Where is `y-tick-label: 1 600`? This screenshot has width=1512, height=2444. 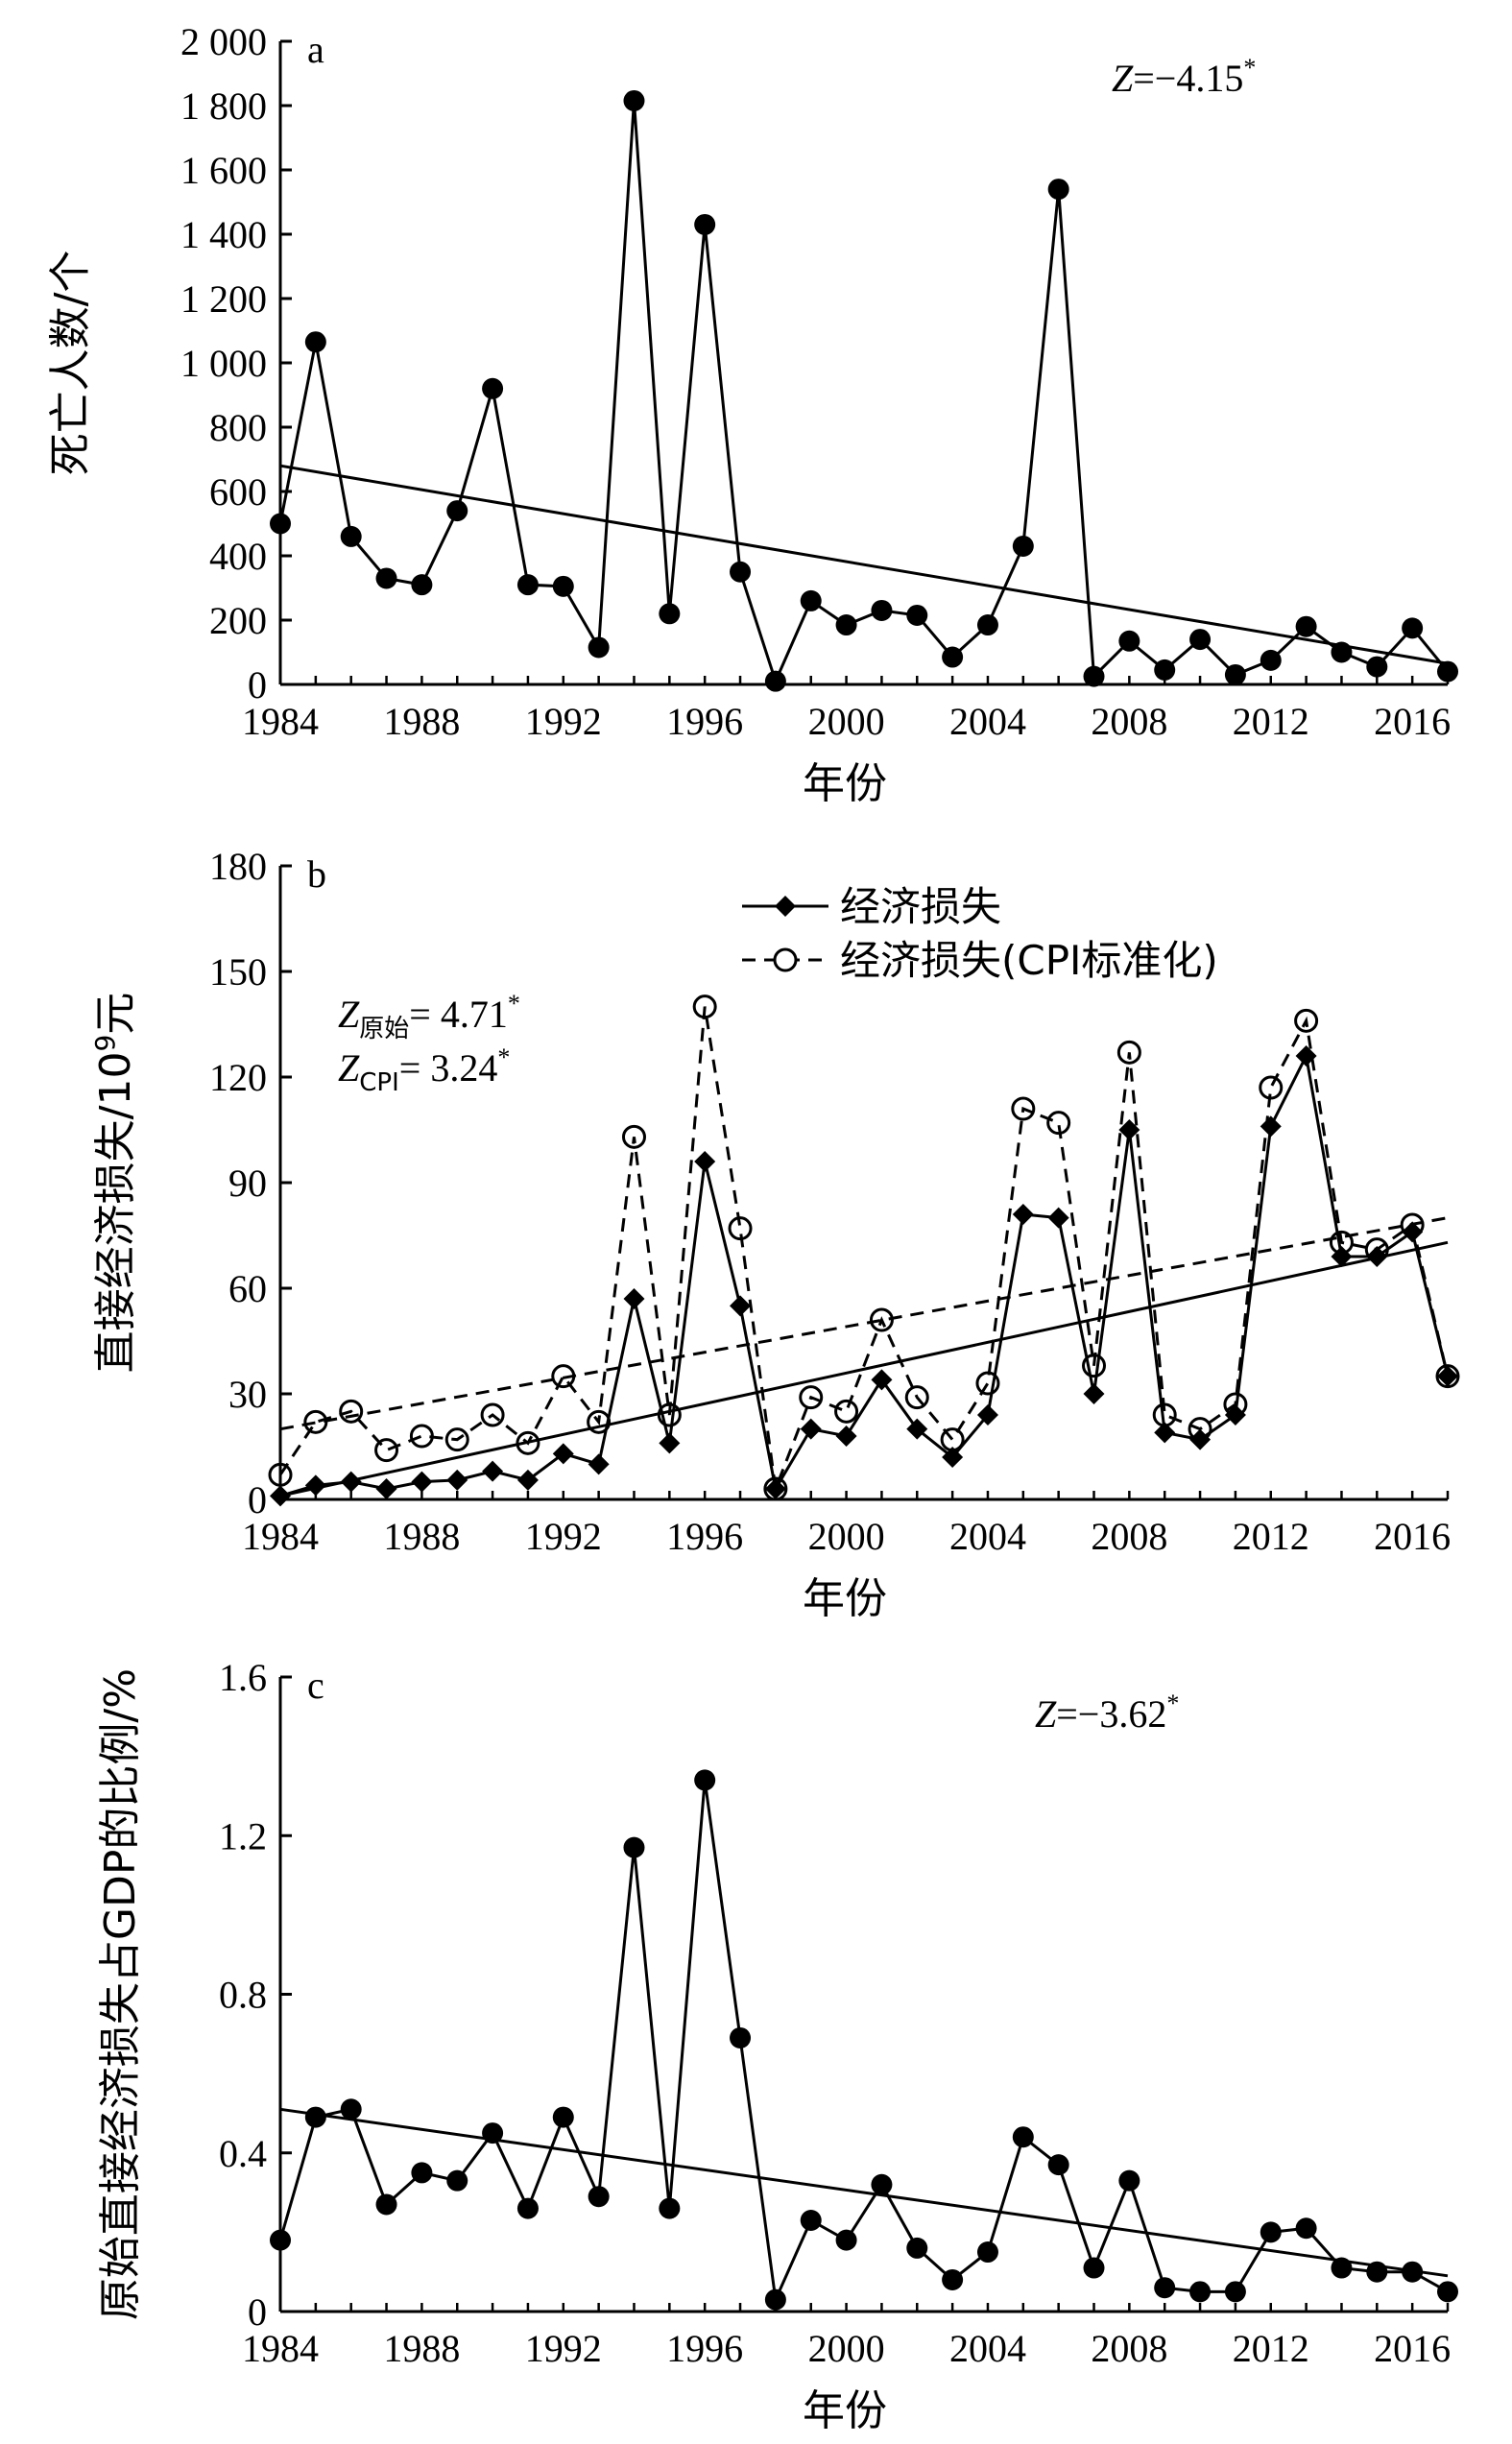 y-tick-label: 1 600 is located at coordinates (224, 170).